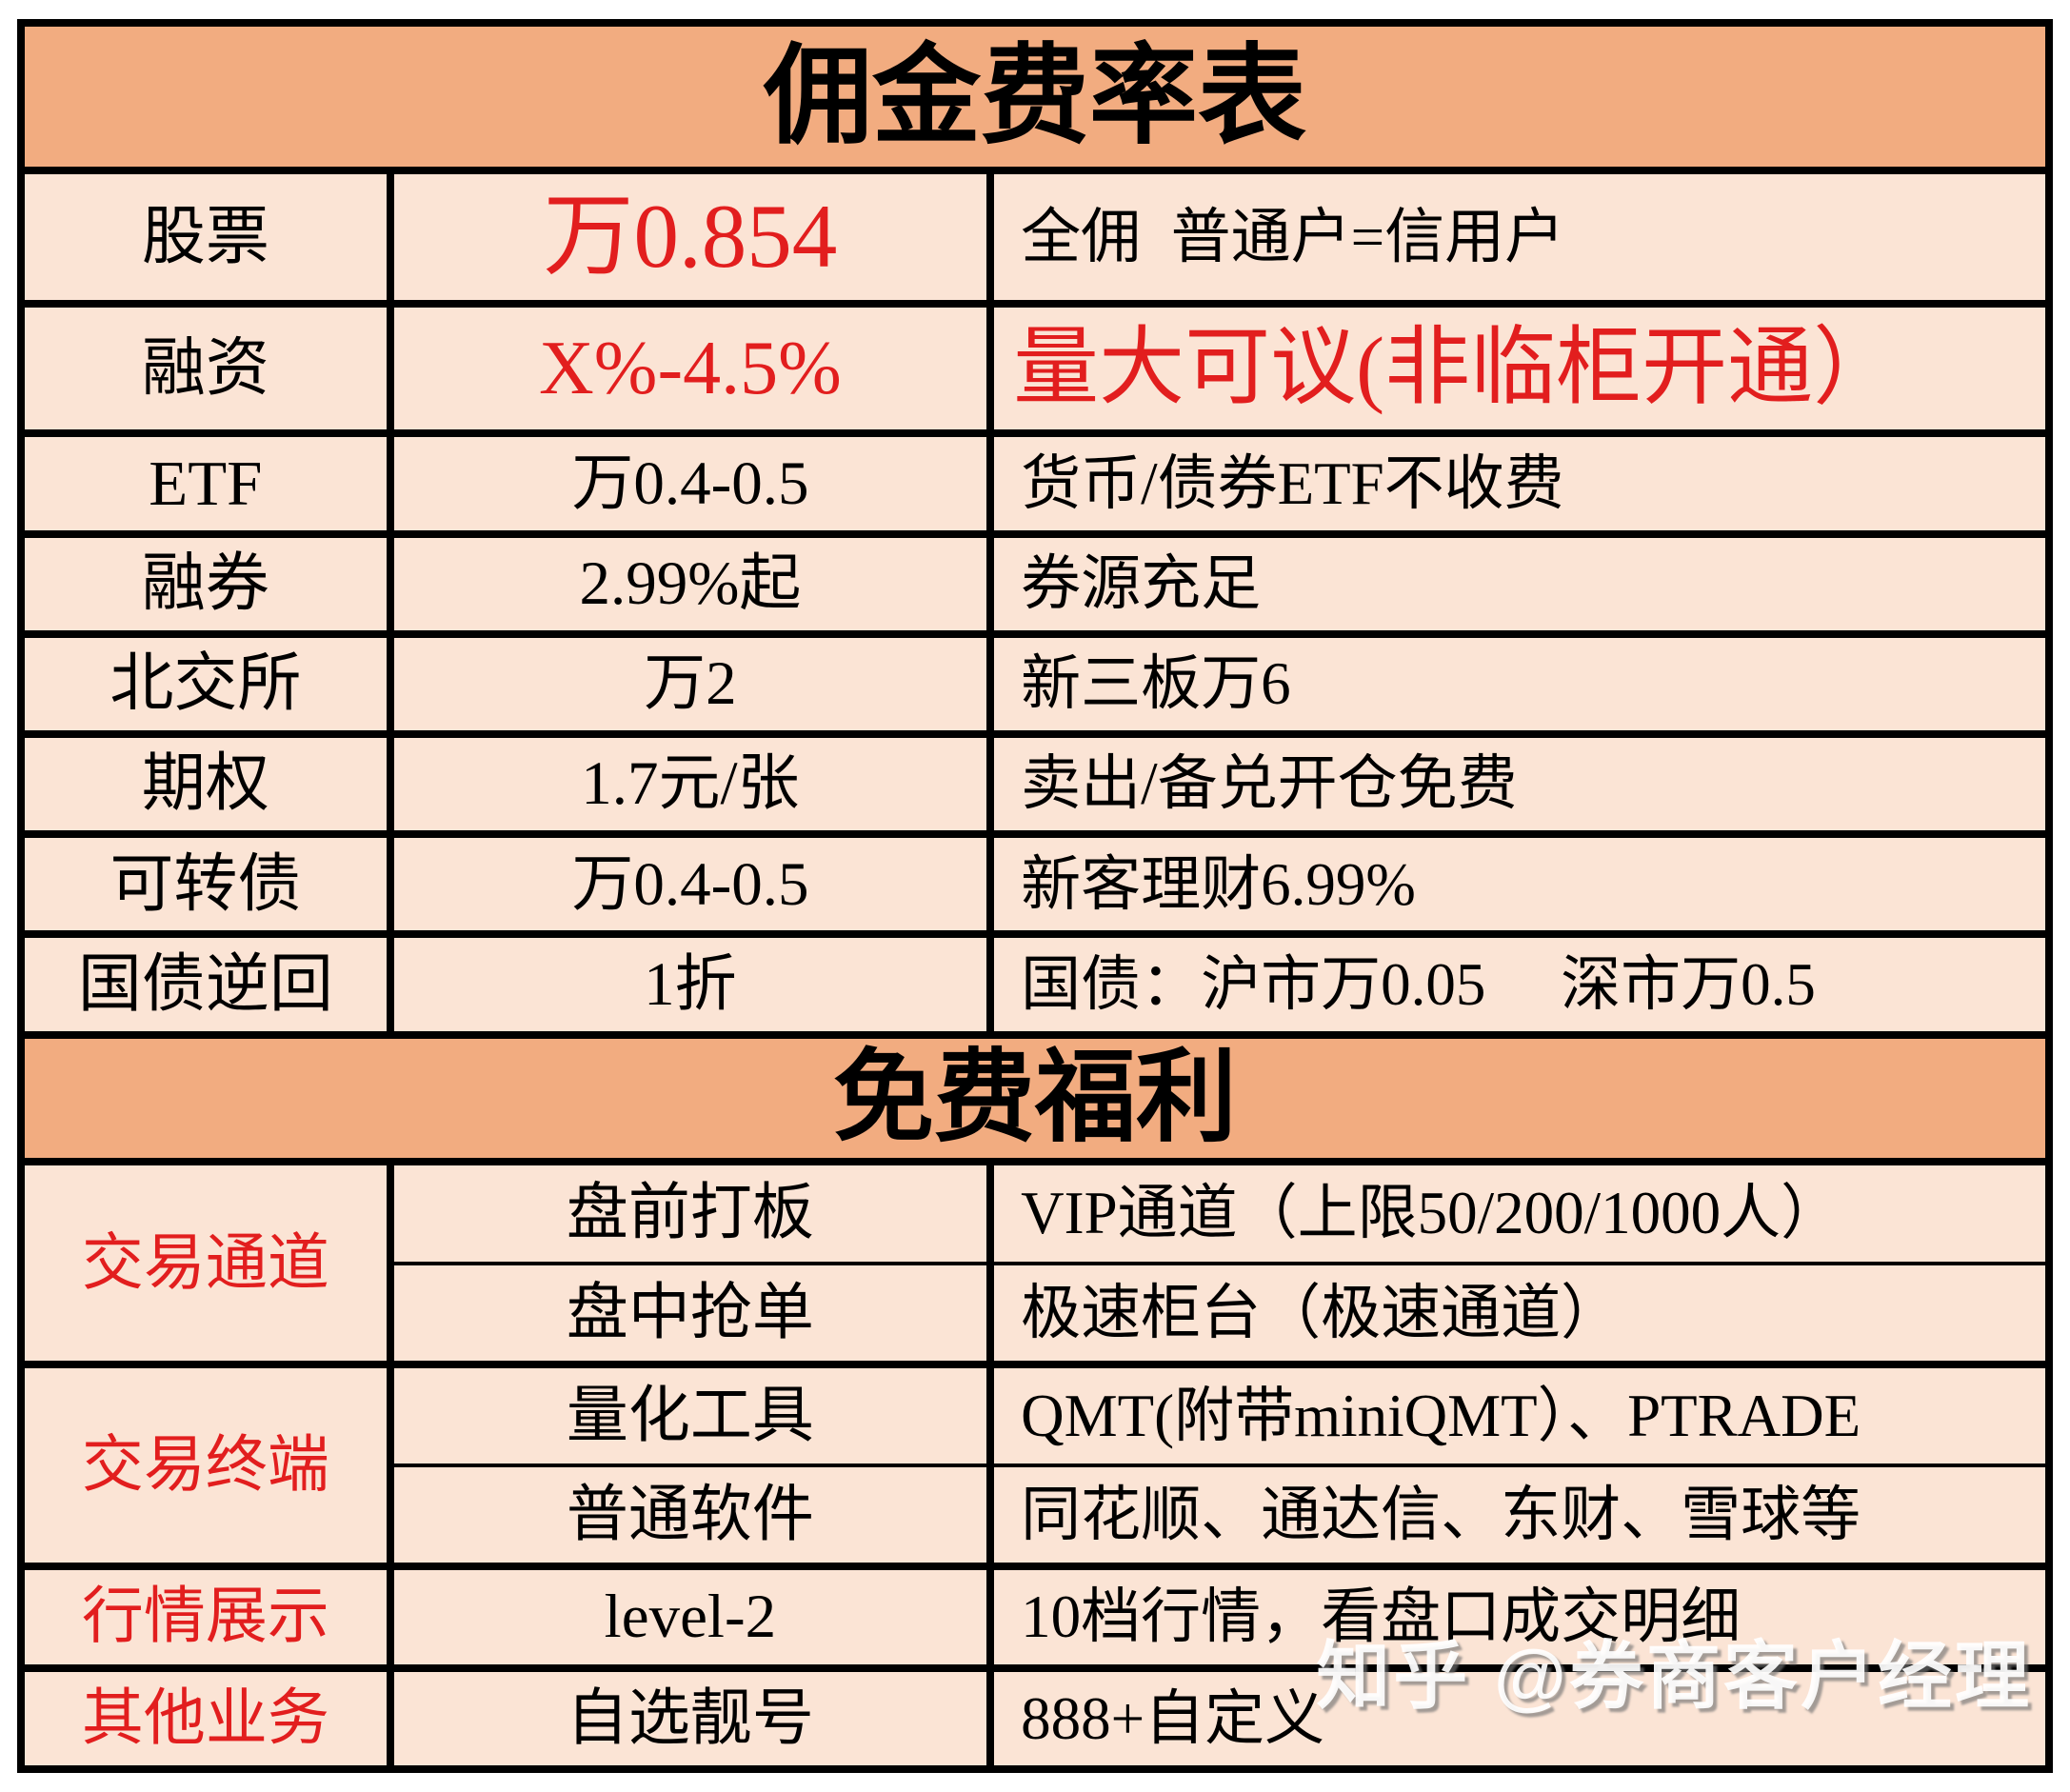 The width and height of the screenshot is (2070, 1792). What do you see at coordinates (1519, 238) in the screenshot?
I see `fee-row-0-note: 全佣 普通户=信用户` at bounding box center [1519, 238].